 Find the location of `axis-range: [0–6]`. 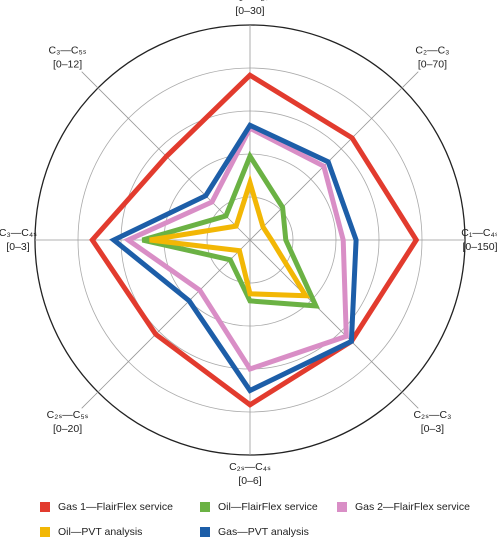

axis-range: [0–6] is located at coordinates (249, 481).